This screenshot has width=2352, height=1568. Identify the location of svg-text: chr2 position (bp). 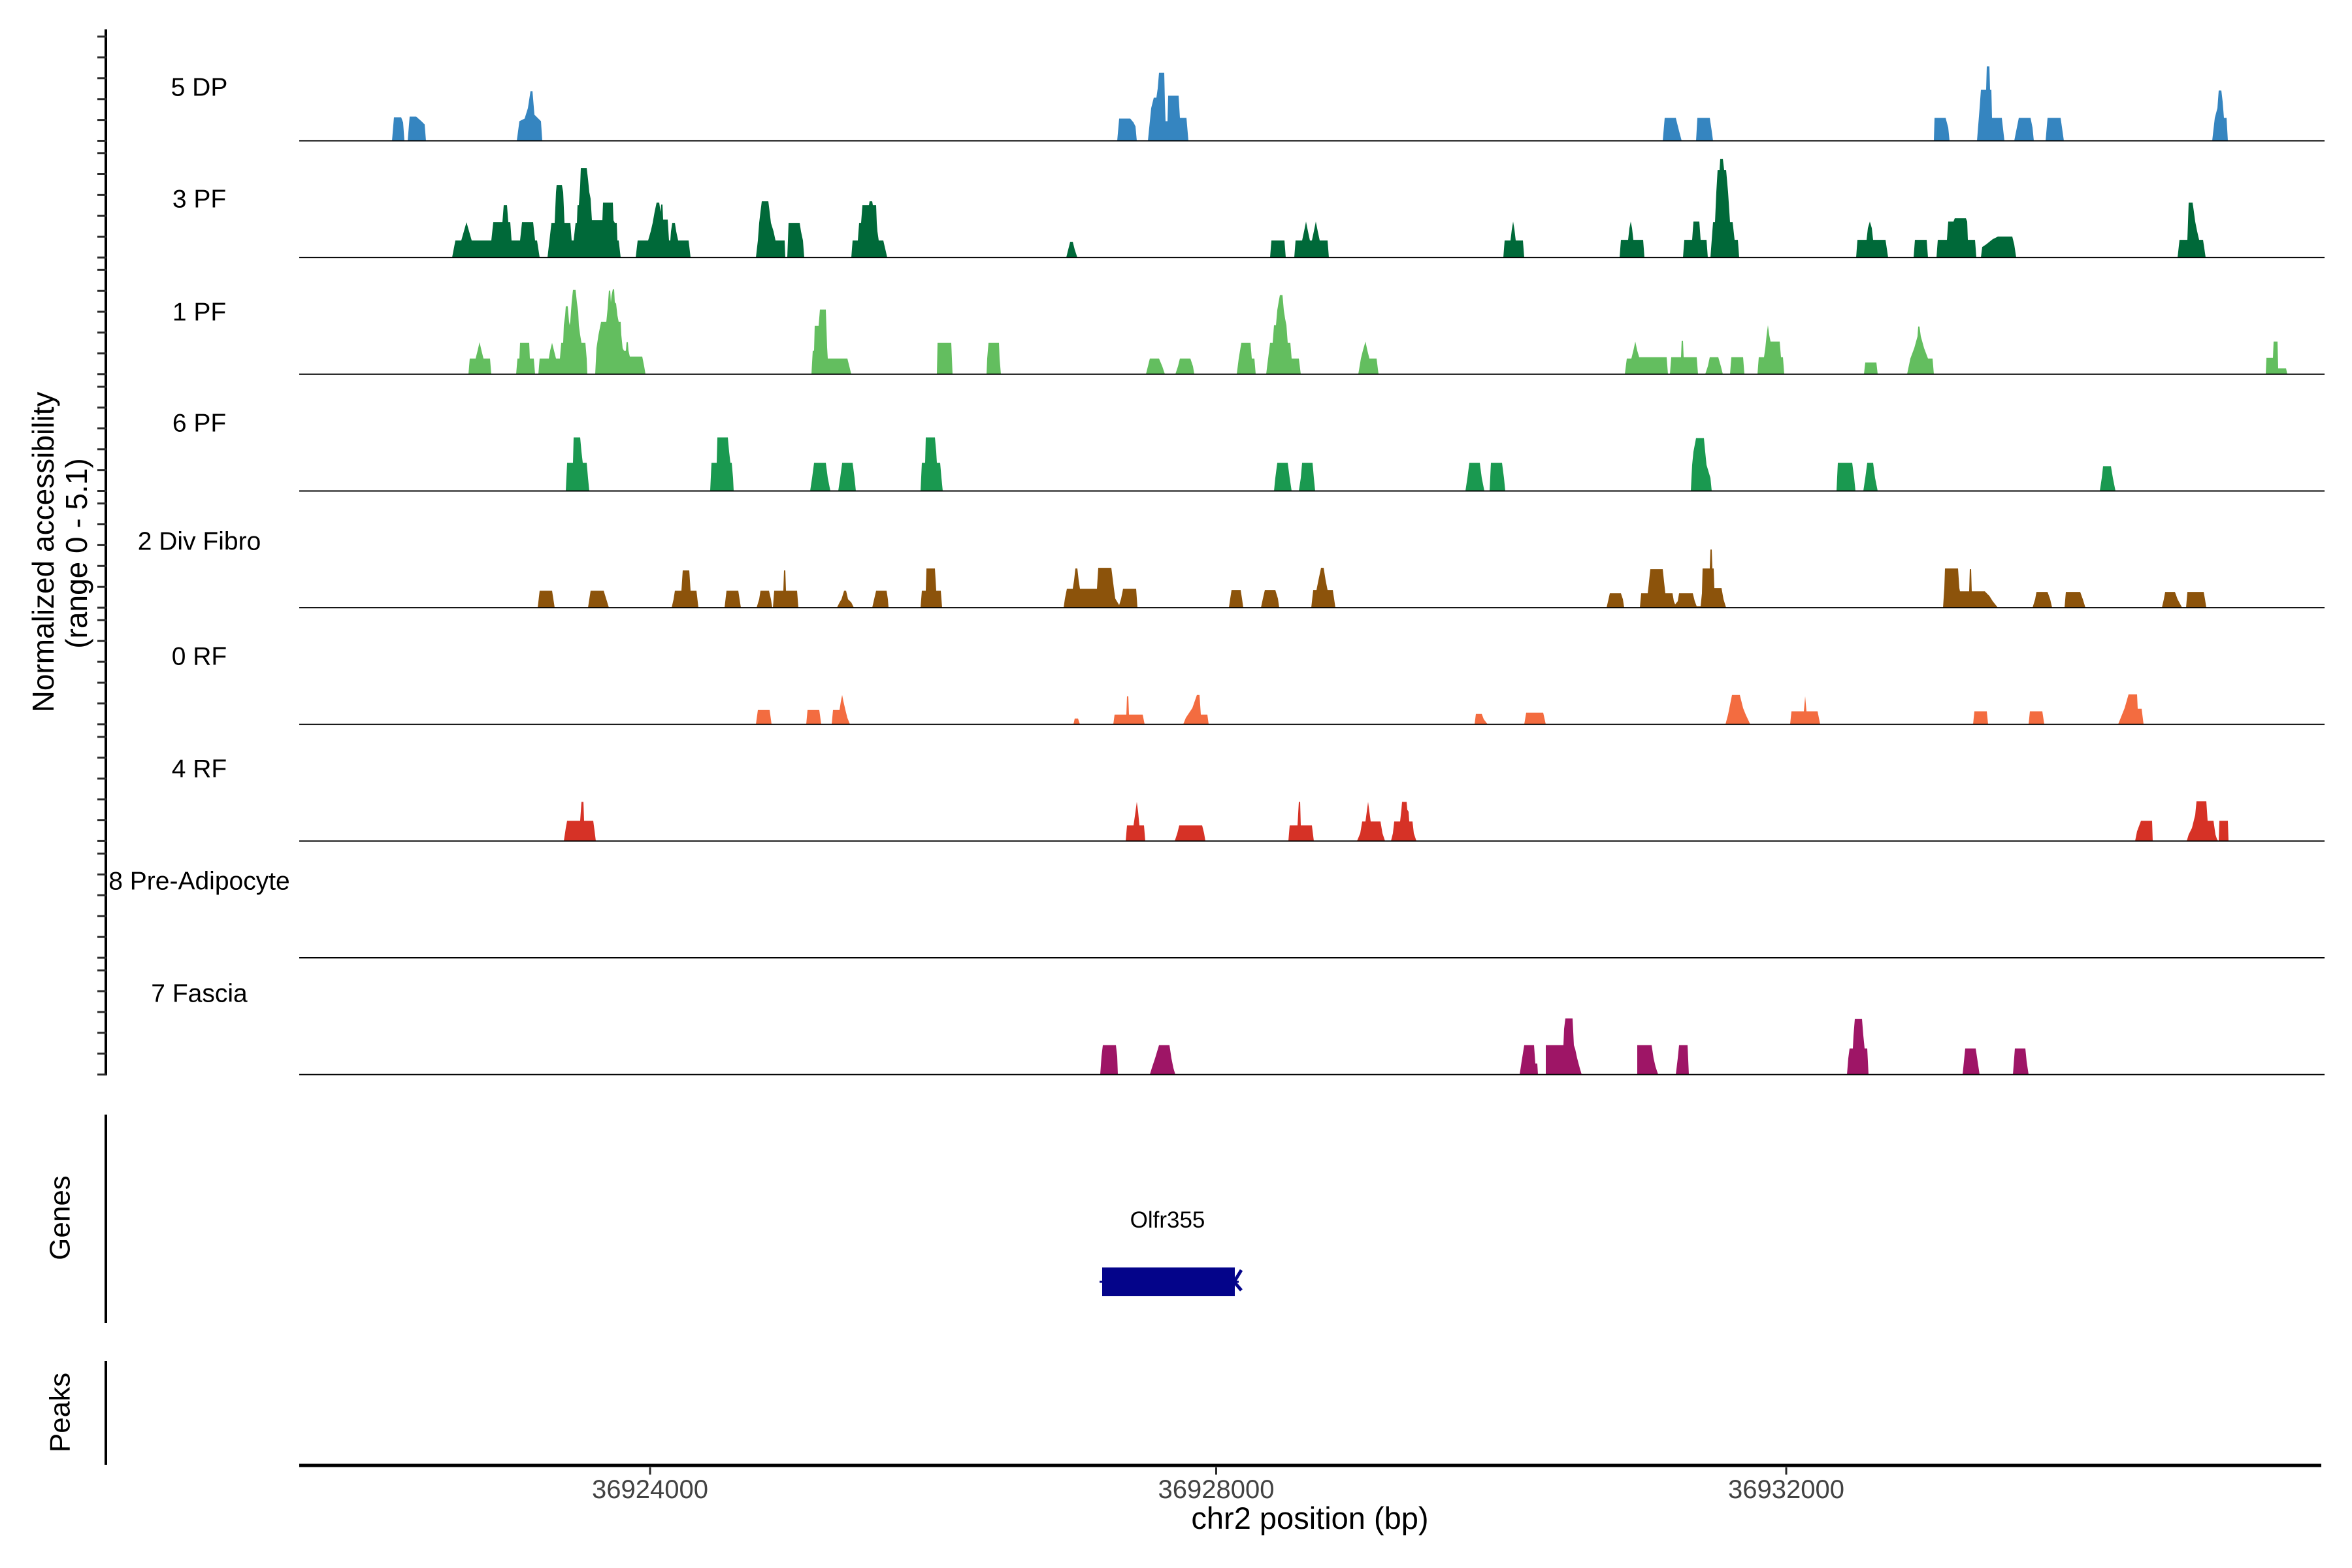
(1309, 1518).